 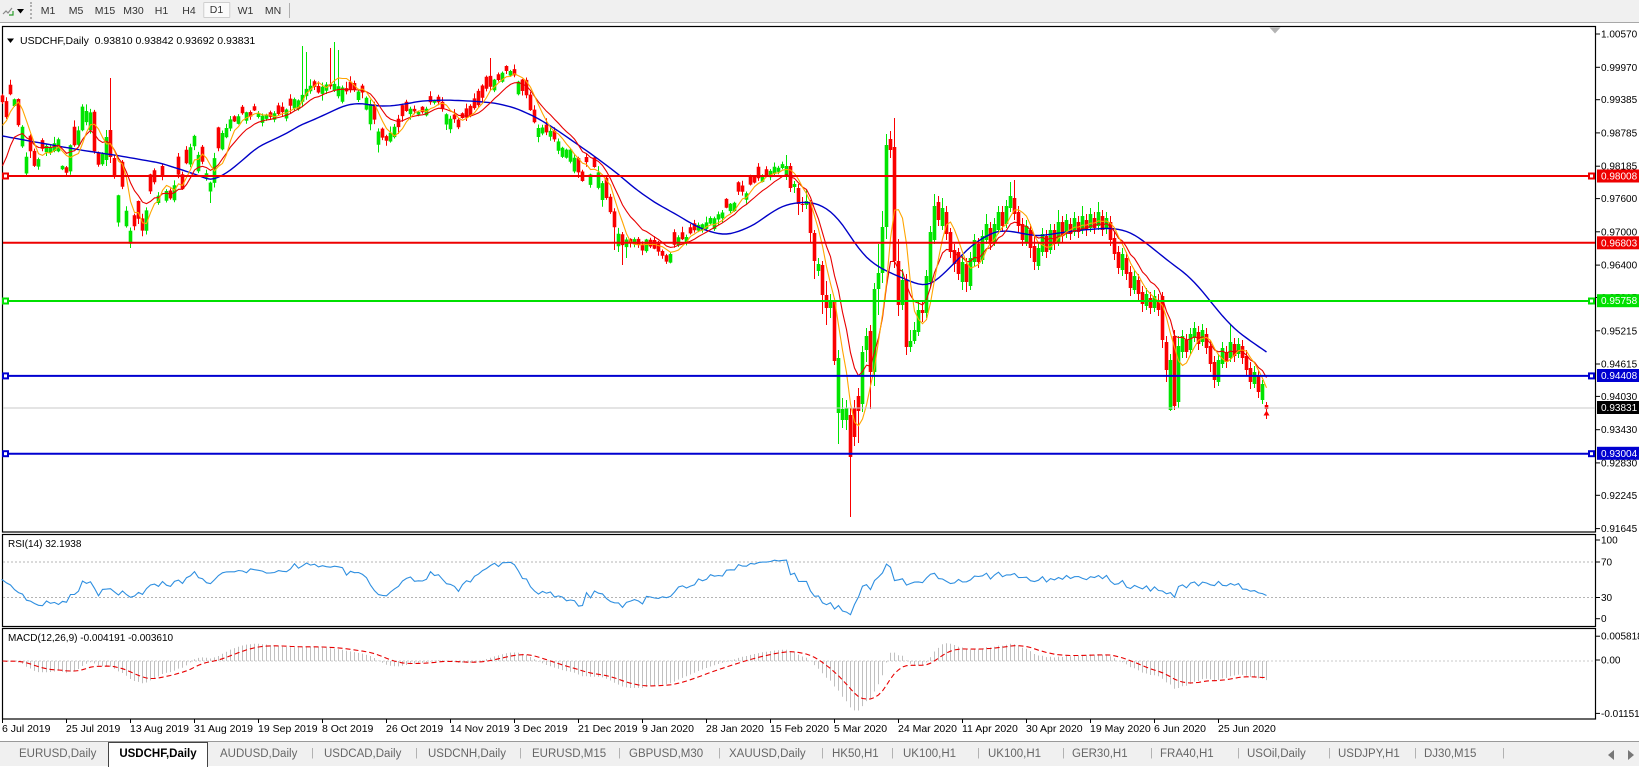 I want to click on svg-text: 0, so click(x=1604, y=619).